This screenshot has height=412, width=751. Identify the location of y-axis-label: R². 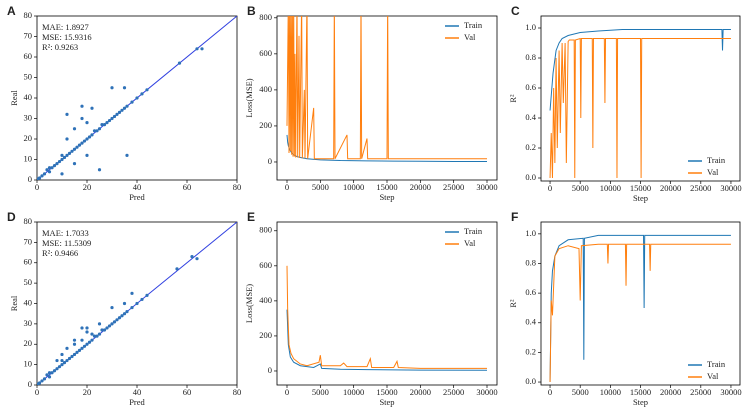
(513, 98).